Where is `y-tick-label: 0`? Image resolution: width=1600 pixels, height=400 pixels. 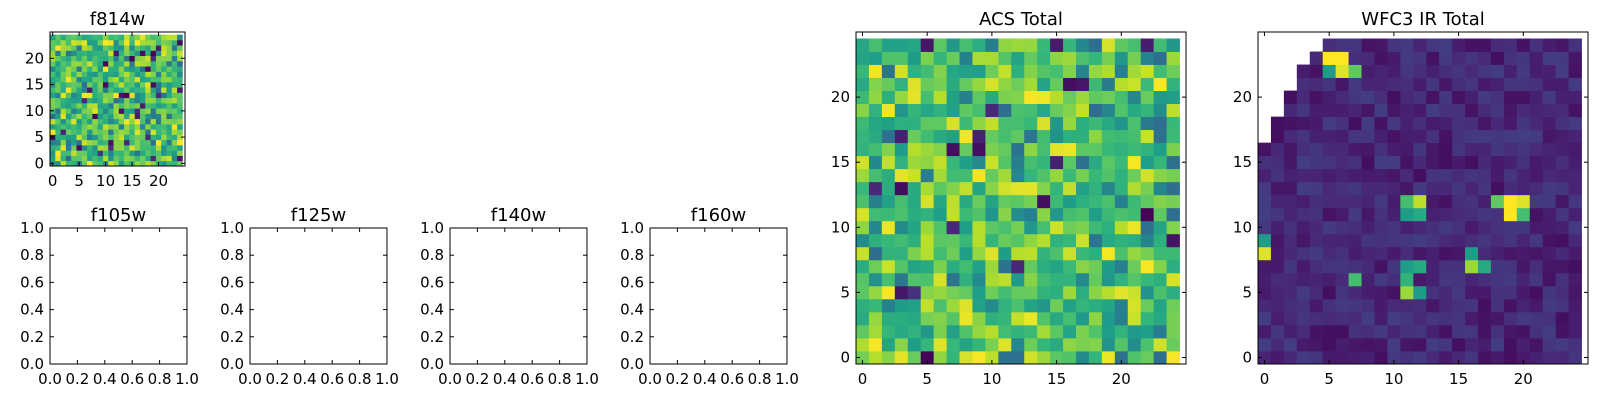
y-tick-label: 0 is located at coordinates (39, 163).